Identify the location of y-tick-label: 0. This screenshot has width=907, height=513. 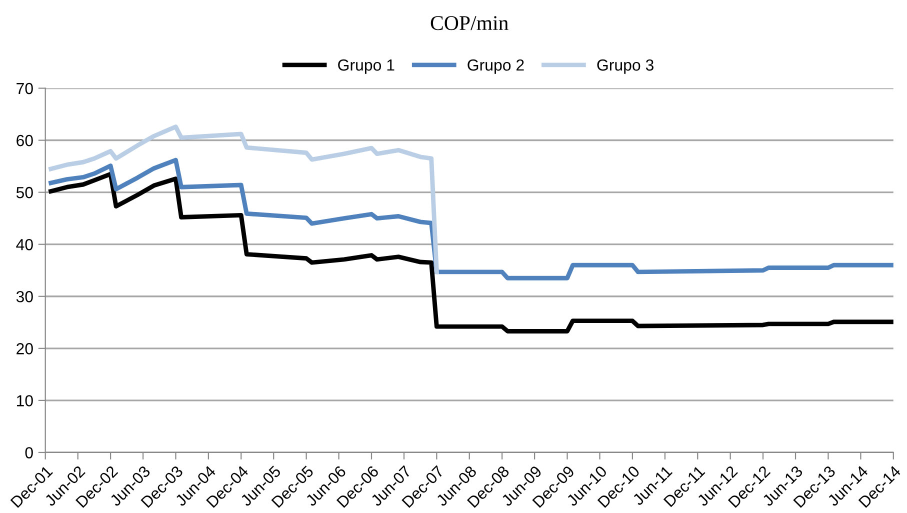
(29, 452).